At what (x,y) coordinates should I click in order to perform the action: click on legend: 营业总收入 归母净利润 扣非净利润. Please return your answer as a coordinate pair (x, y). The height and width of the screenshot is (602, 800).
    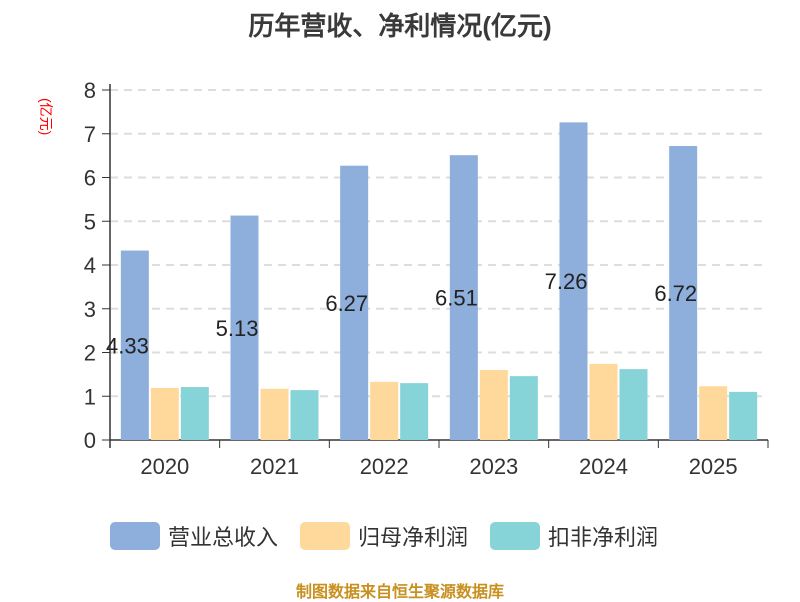
    Looking at the image, I should click on (384, 536).